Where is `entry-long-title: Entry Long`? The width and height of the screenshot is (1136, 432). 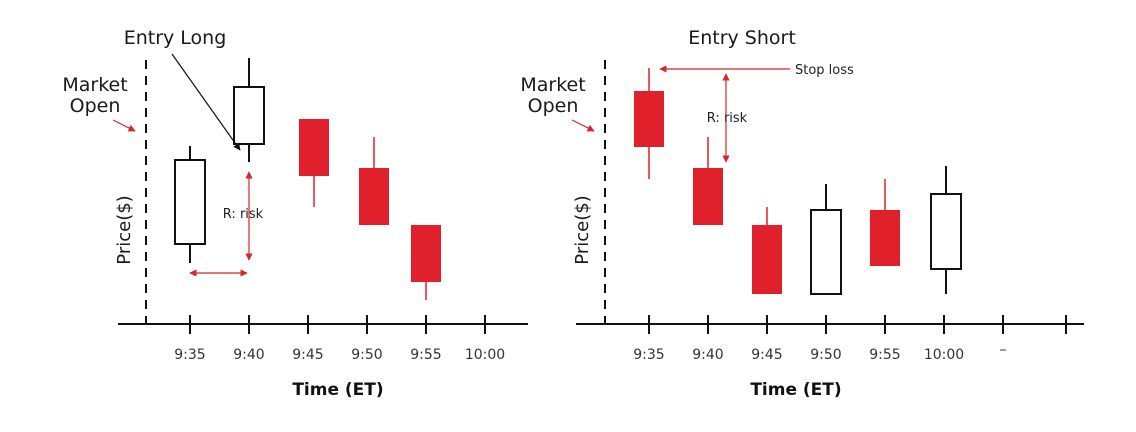 entry-long-title: Entry Long is located at coordinates (175, 38).